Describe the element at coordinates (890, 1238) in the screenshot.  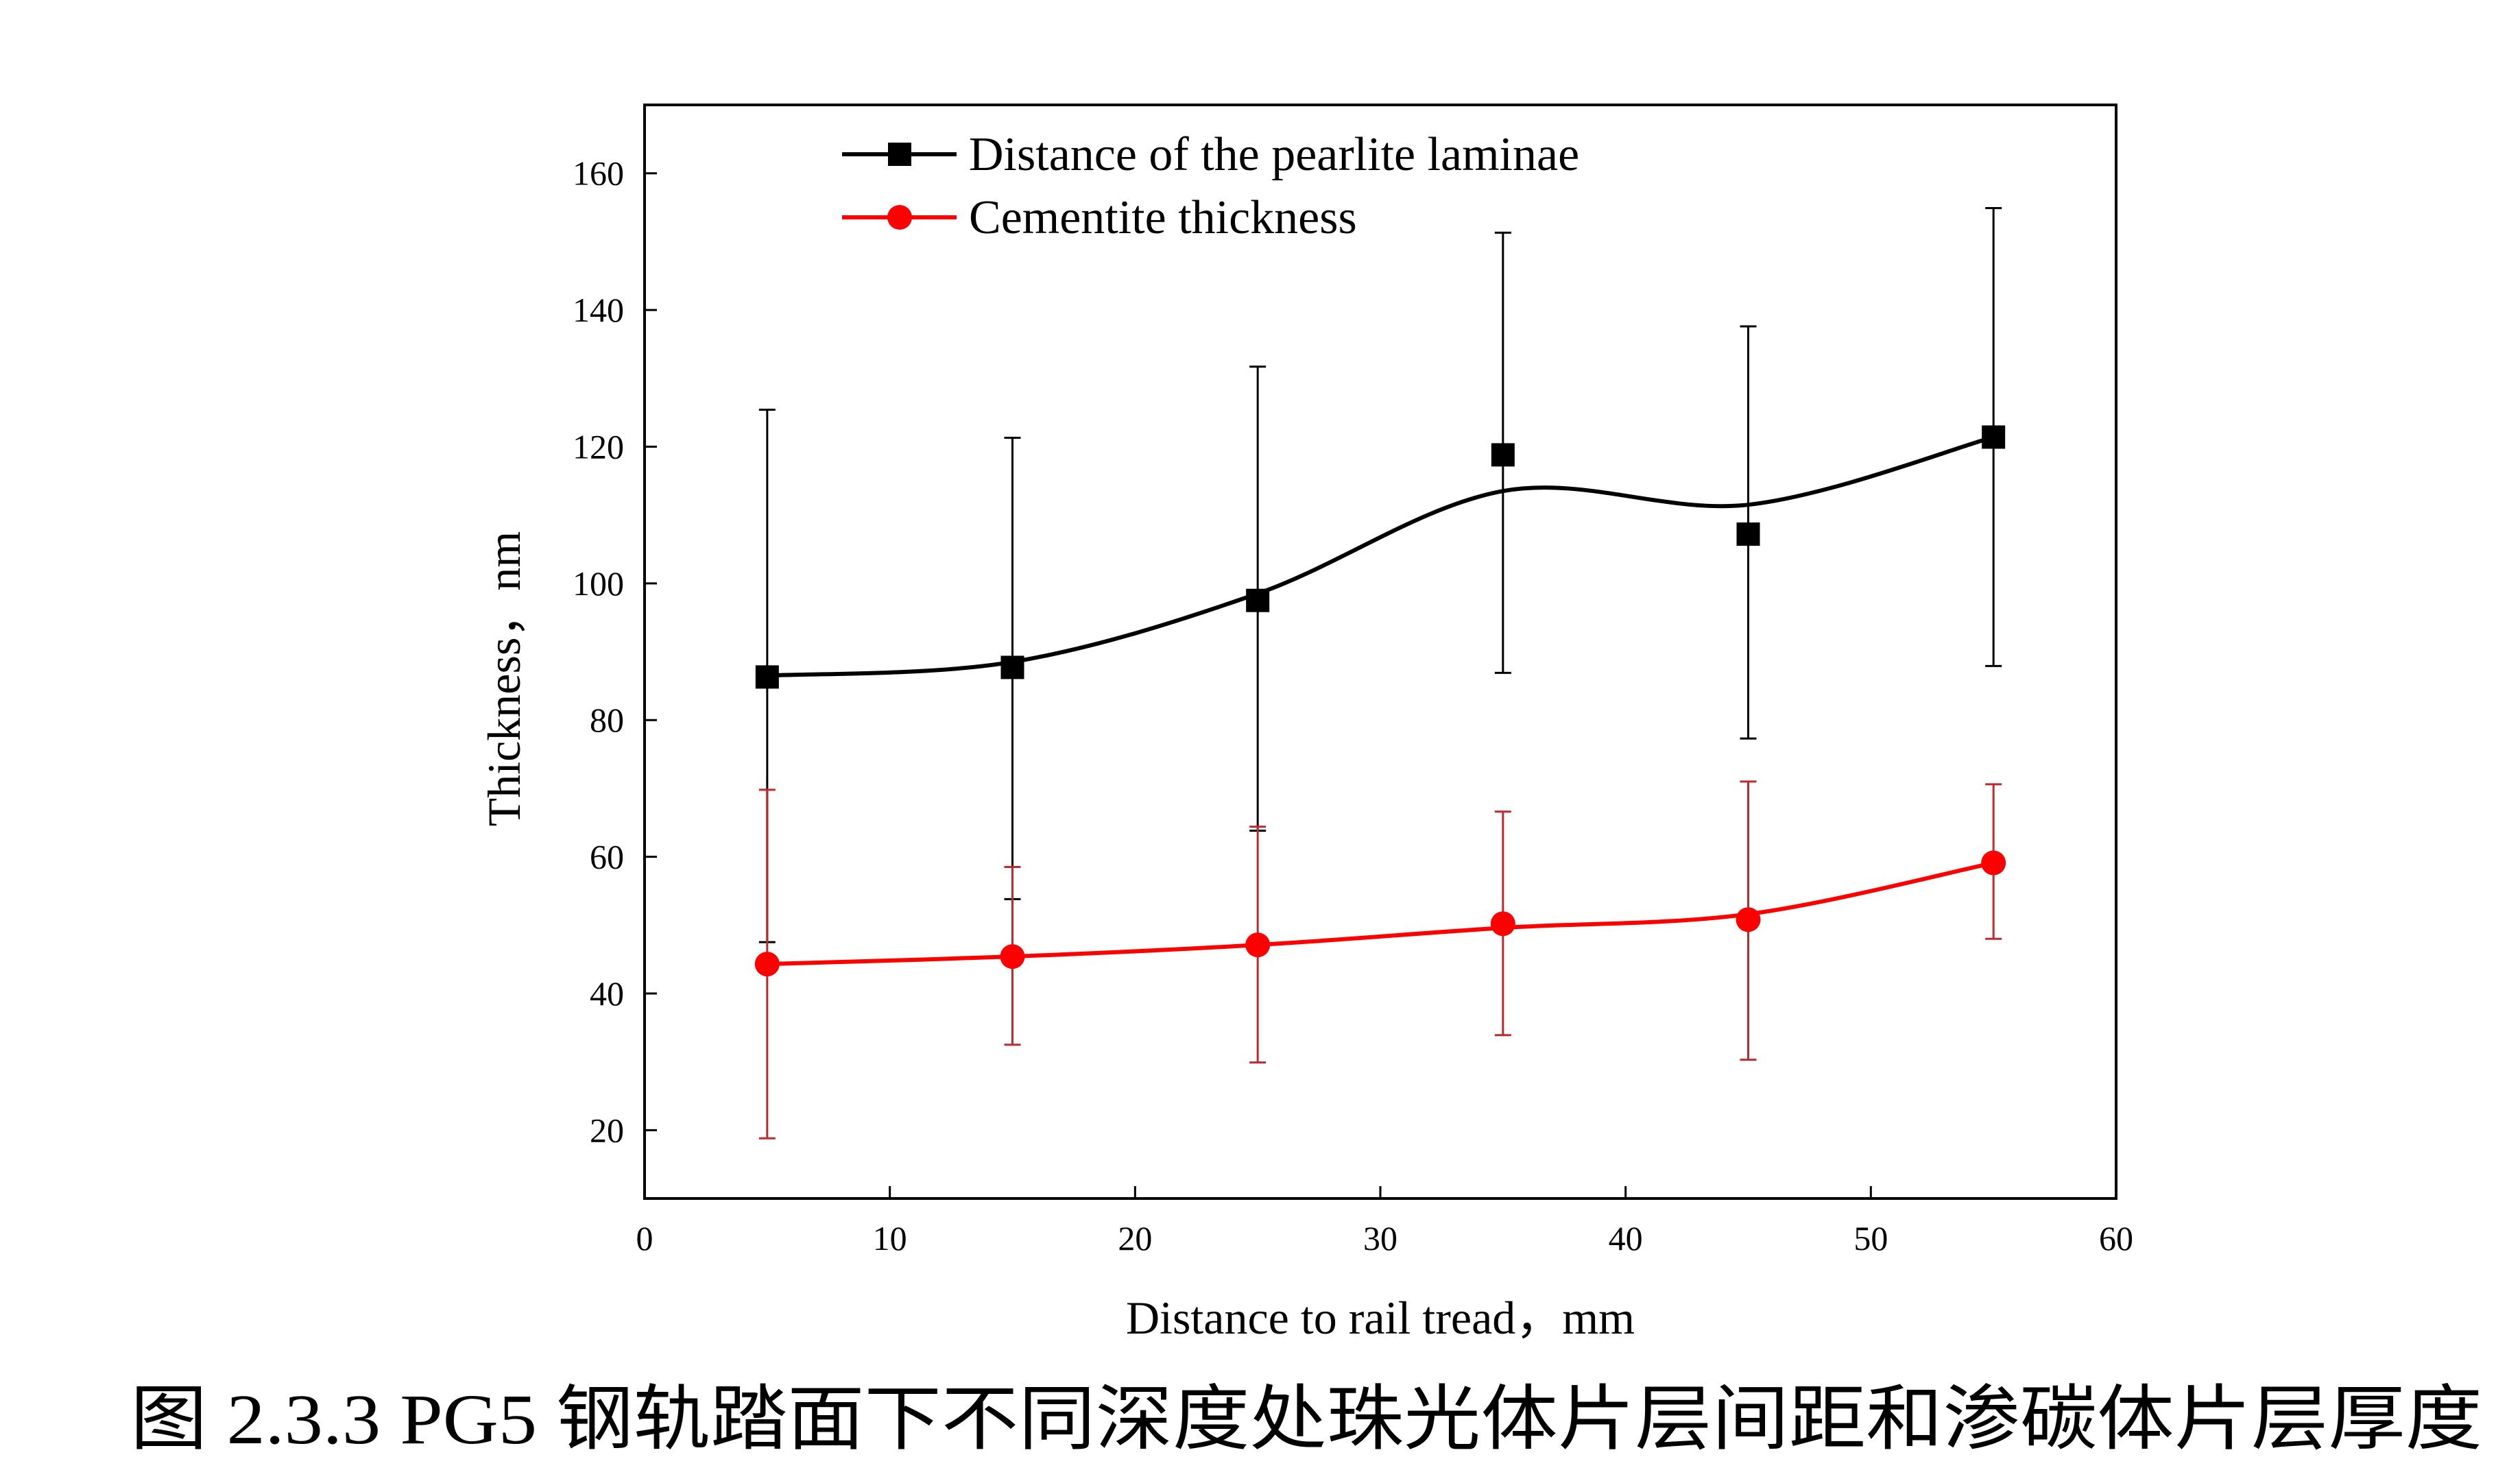
I see `x-tick-label: 10` at that location.